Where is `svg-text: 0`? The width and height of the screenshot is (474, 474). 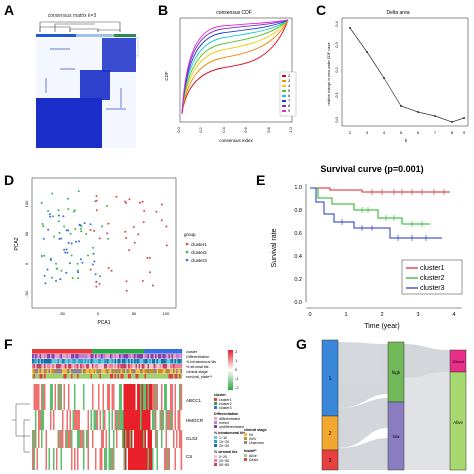
svg-text: 0 is located at coordinates (98, 313).